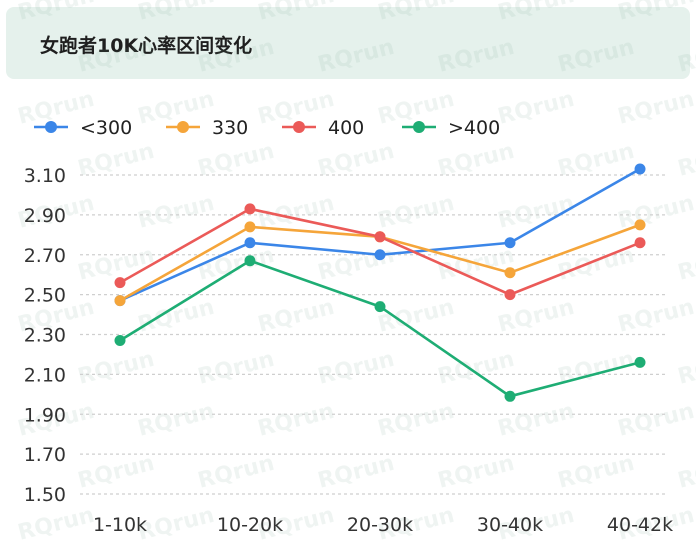 This screenshot has width=696, height=560. I want to click on legend-item: 330, so click(207, 128).